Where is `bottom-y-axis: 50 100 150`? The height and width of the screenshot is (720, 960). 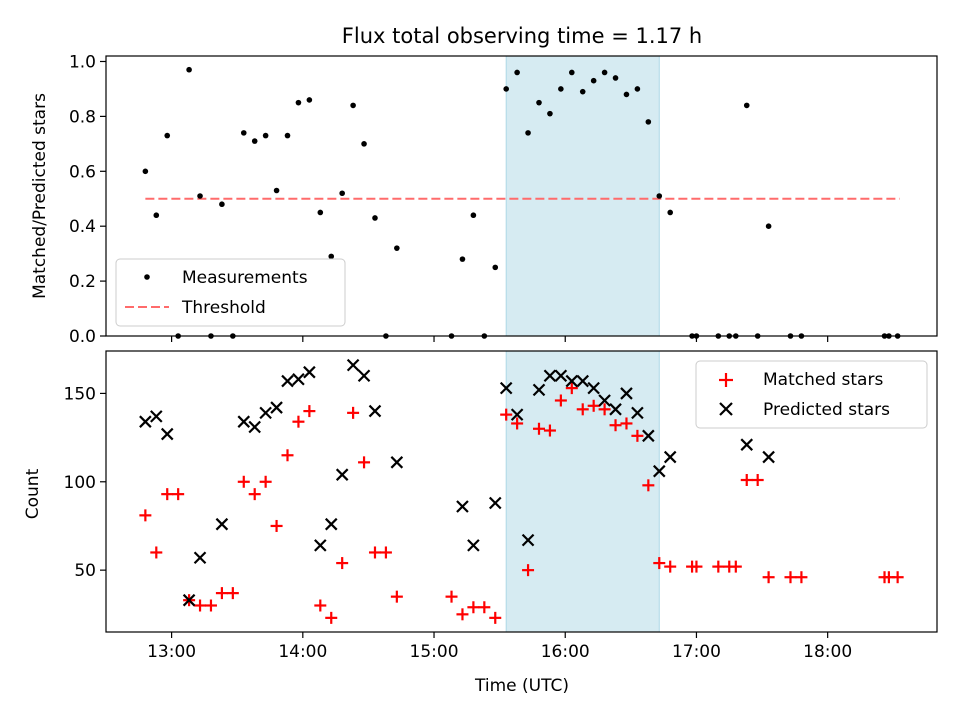
bottom-y-axis: 50 100 150 is located at coordinates (85, 482).